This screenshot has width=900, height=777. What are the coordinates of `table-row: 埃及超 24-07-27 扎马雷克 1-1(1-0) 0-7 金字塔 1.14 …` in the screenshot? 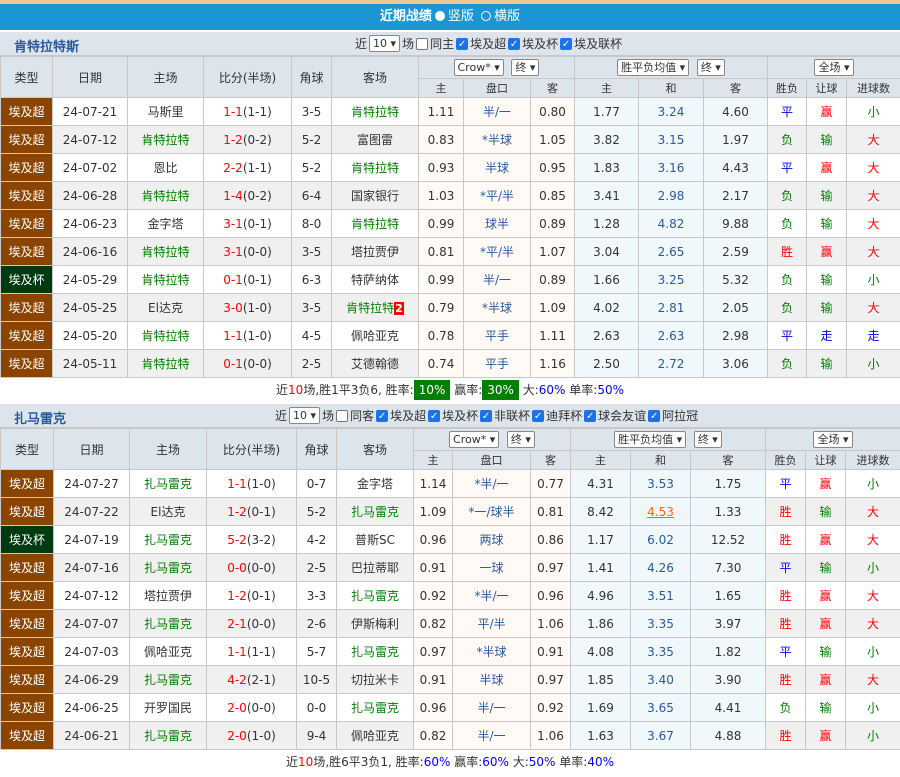 It's located at (450, 483).